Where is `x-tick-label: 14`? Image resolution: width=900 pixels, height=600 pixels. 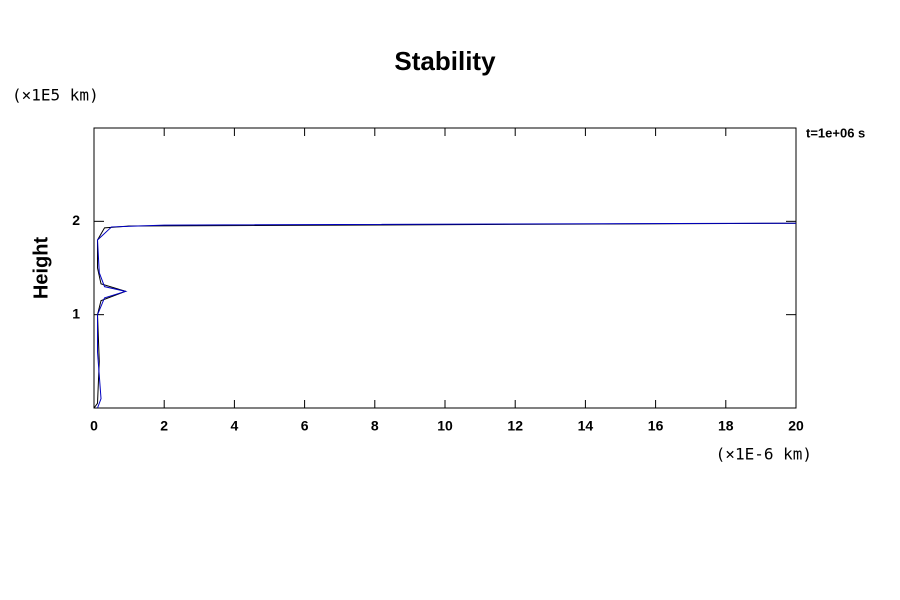 x-tick-label: 14 is located at coordinates (586, 426).